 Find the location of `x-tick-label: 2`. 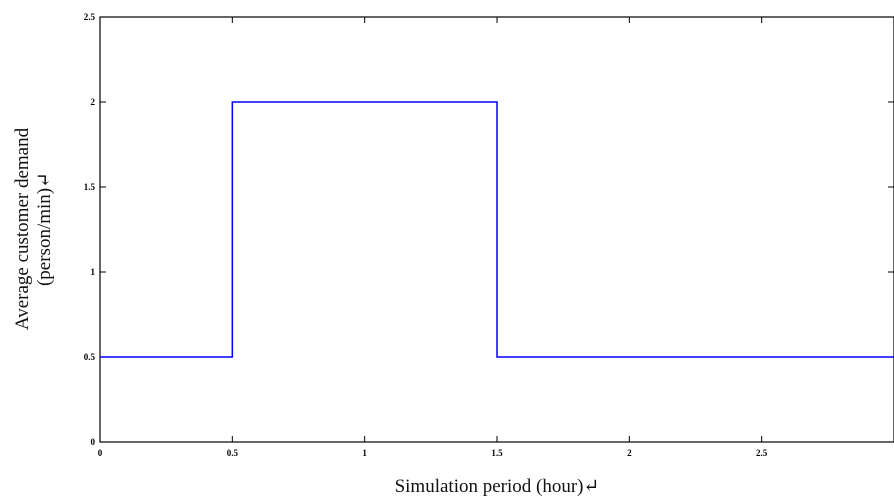

x-tick-label: 2 is located at coordinates (629, 453).